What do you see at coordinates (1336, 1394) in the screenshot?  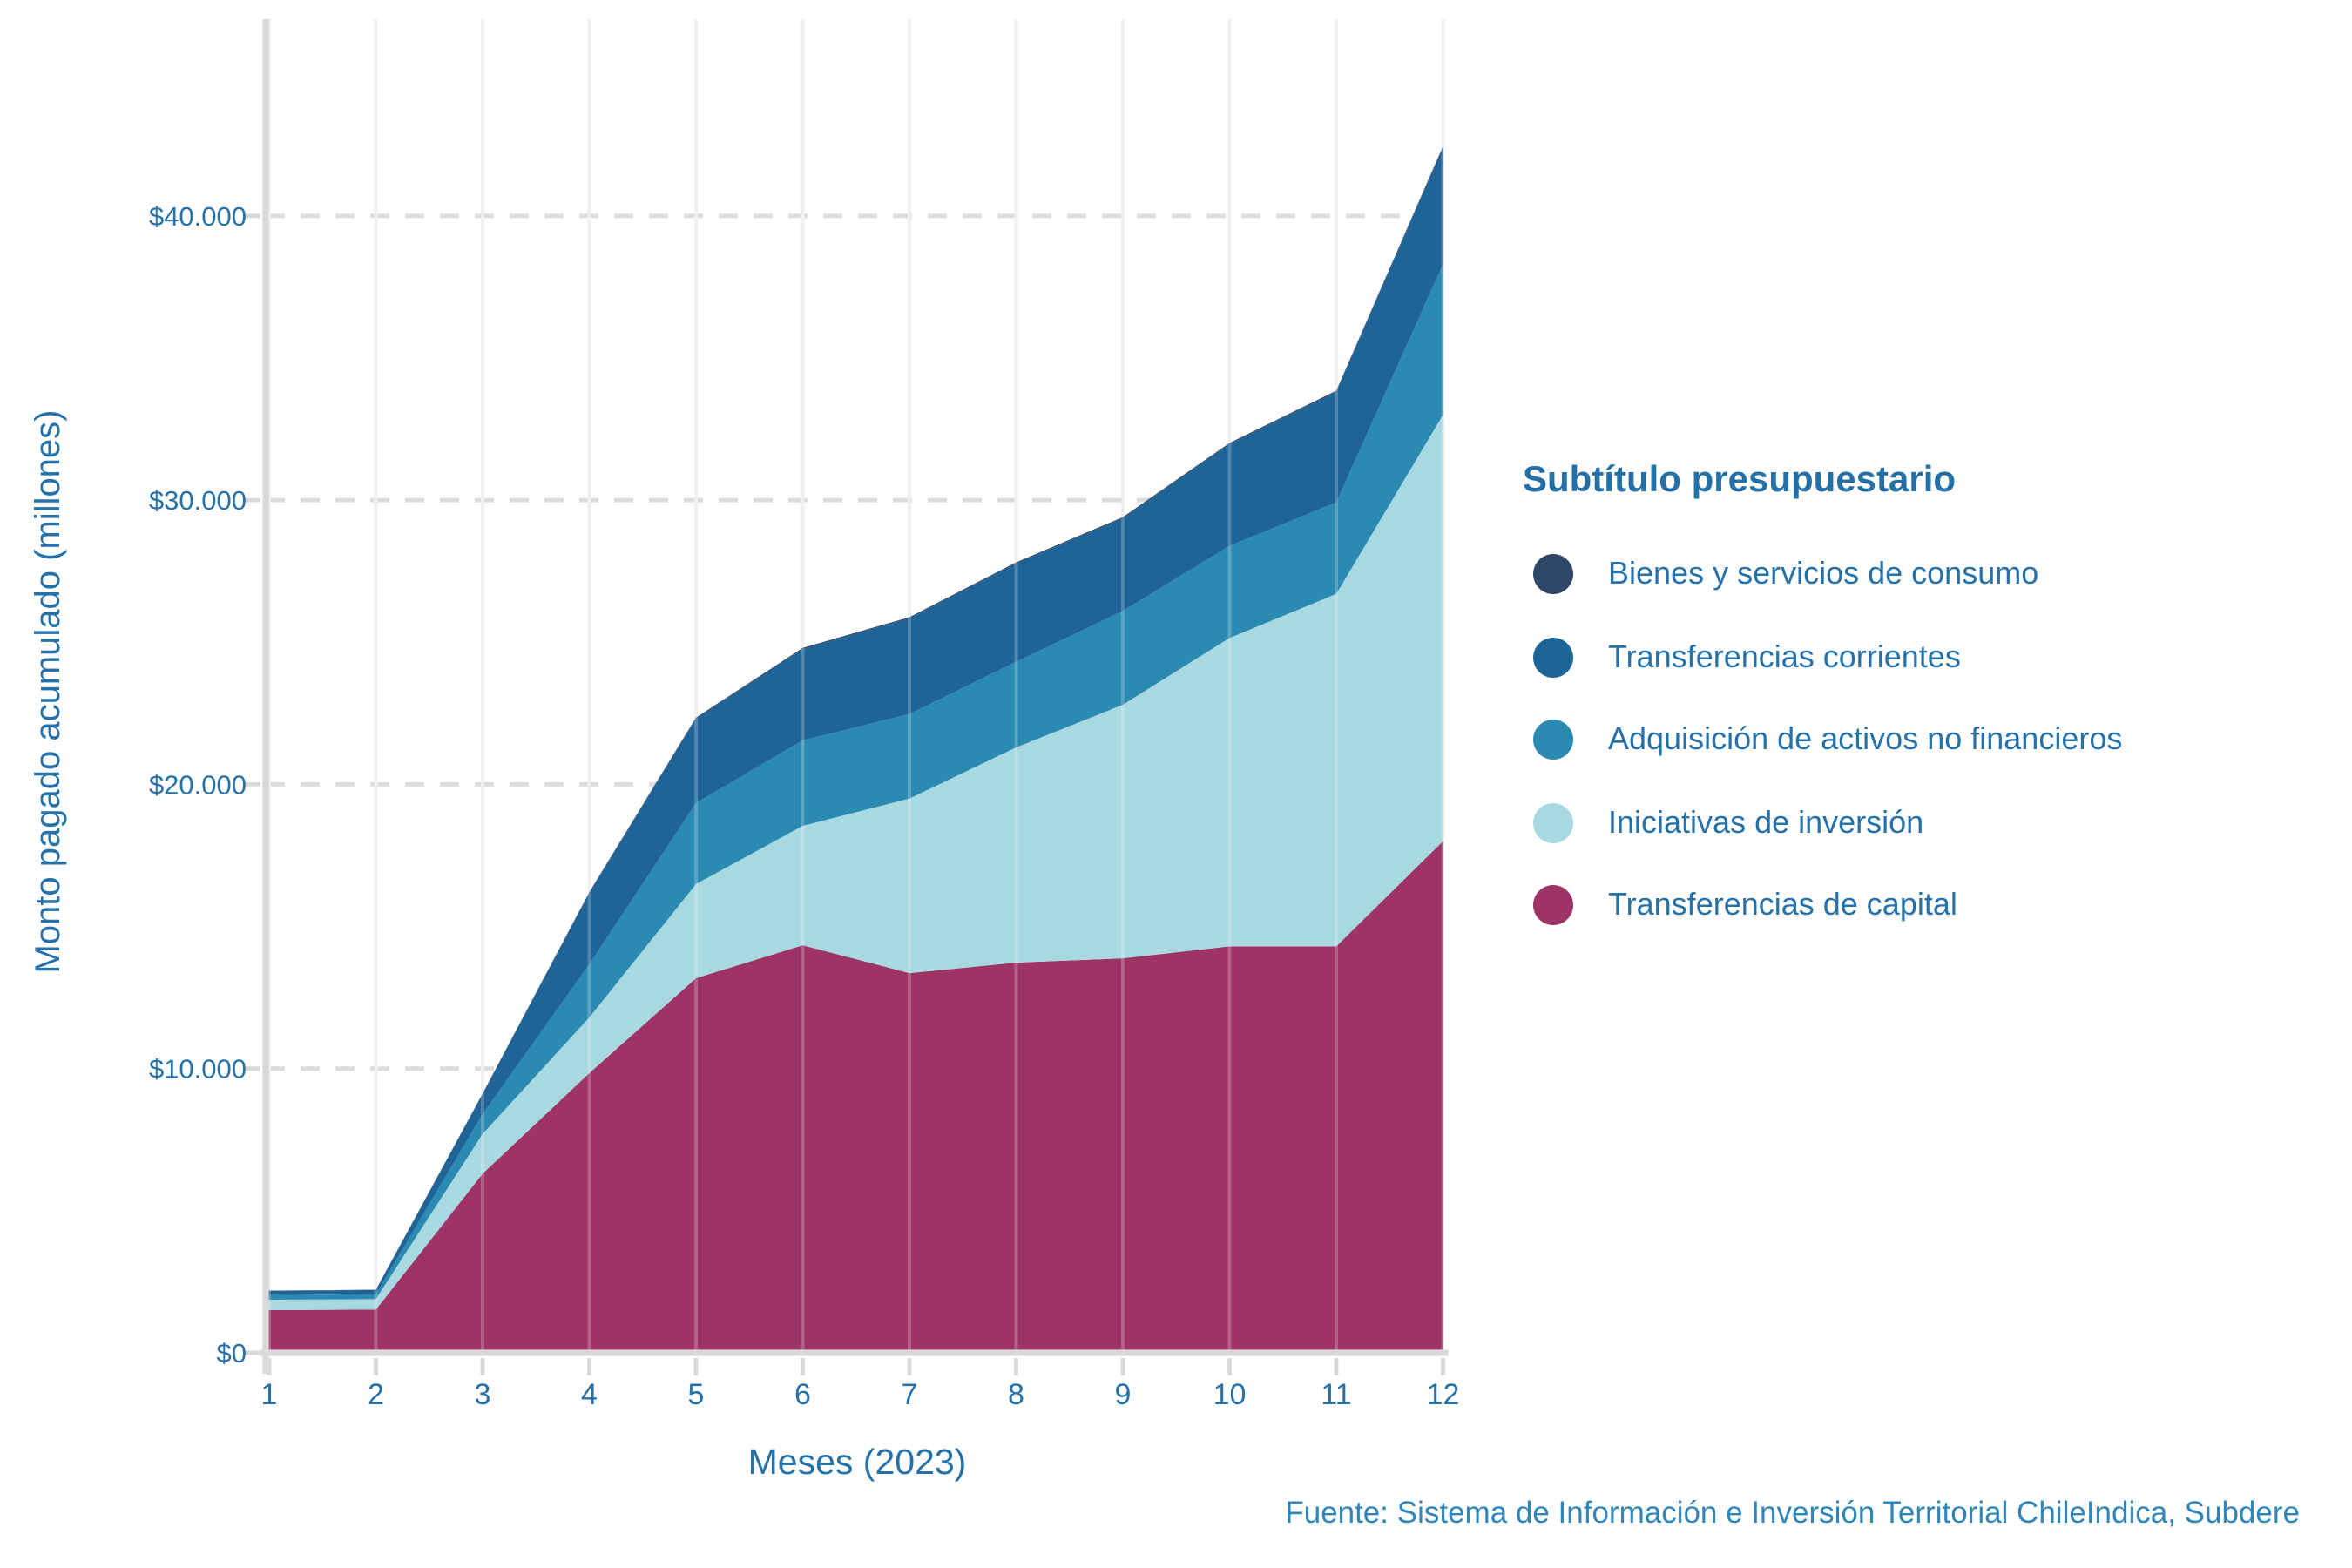 I see `x-tick-label: 11` at bounding box center [1336, 1394].